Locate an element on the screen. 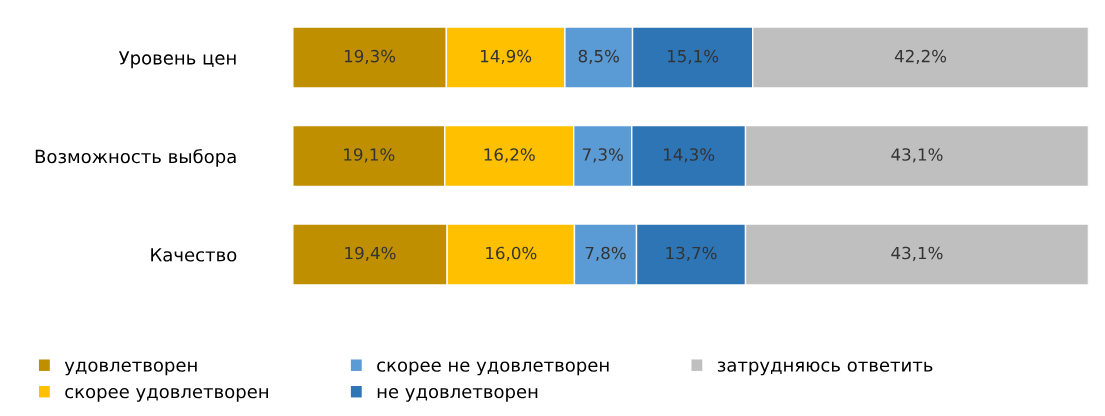  data-label: 16,0% is located at coordinates (511, 253).